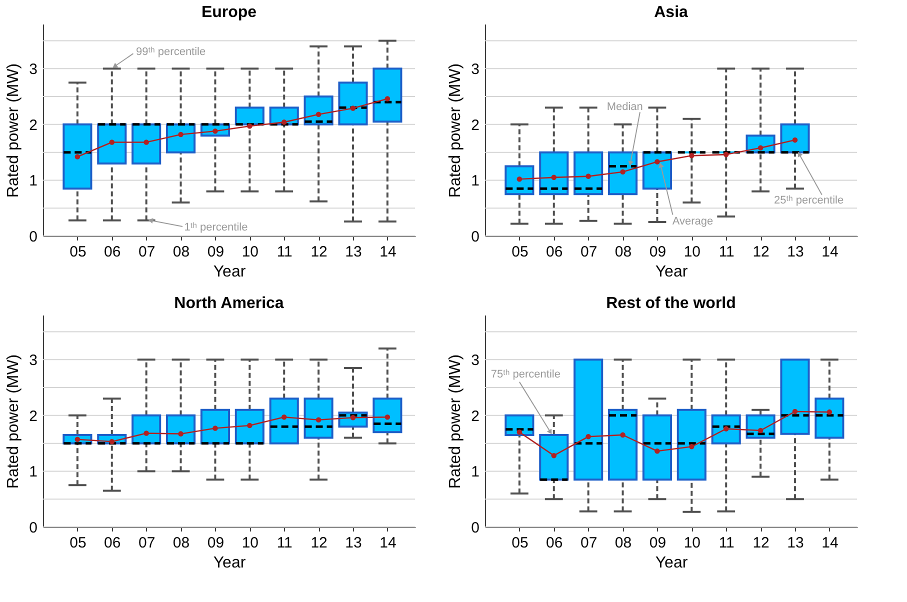 This screenshot has width=907, height=602. Describe the element at coordinates (216, 228) in the screenshot. I see `annotation: 1ᵗʰ percentile` at that location.